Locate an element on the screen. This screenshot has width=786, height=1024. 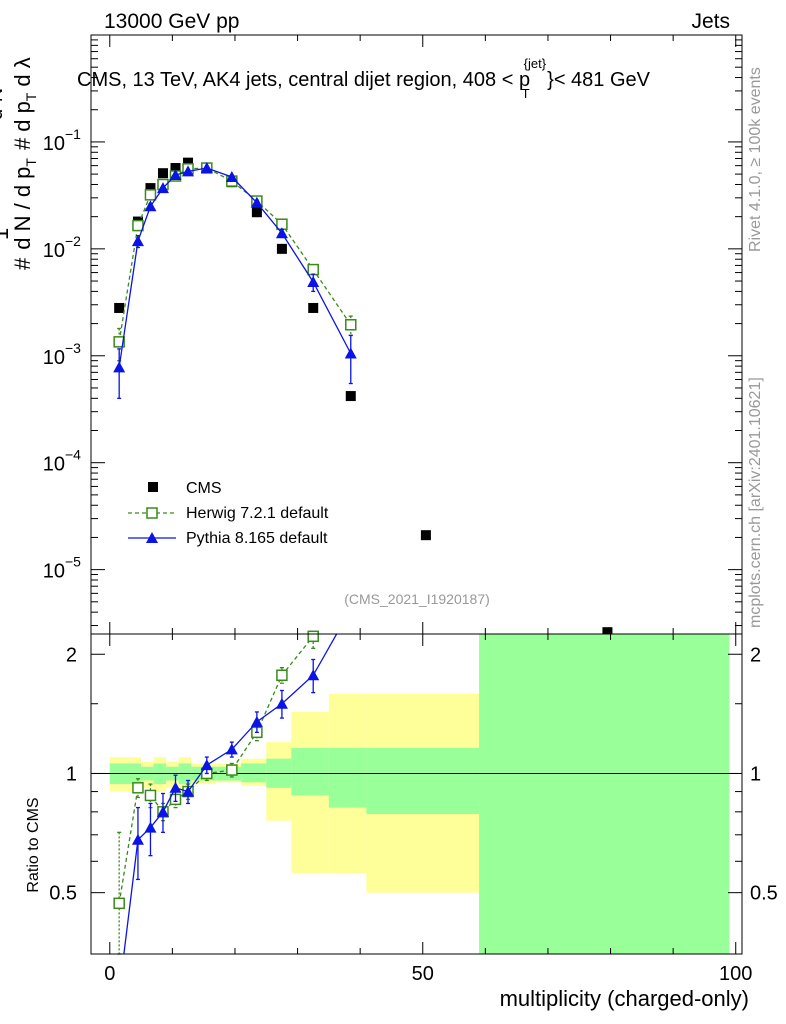
ratio-ytick-label: 0.5 is located at coordinates (63, 894).